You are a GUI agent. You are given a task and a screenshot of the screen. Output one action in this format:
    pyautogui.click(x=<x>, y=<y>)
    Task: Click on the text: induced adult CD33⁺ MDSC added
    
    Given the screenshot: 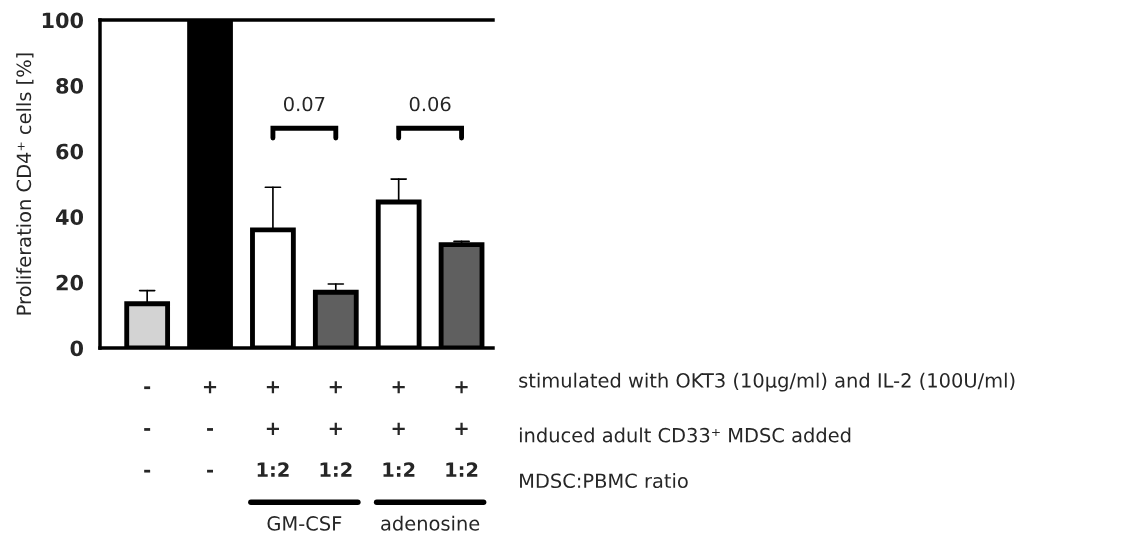 What is the action you would take?
    pyautogui.click(x=685, y=435)
    